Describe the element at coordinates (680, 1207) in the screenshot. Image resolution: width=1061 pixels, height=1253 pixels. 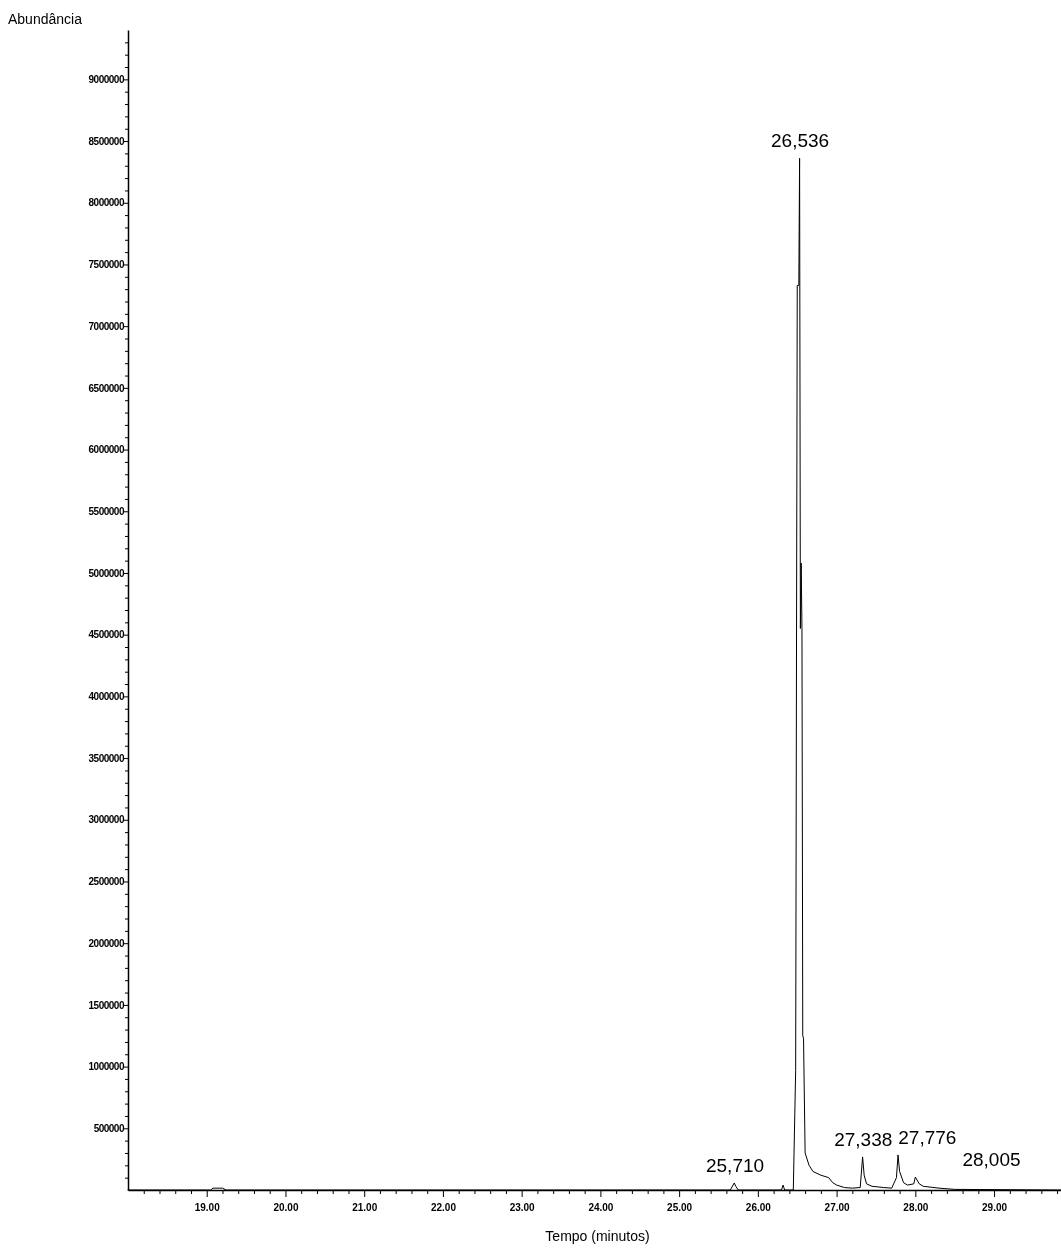
I see `x-tick-label: 25.00` at that location.